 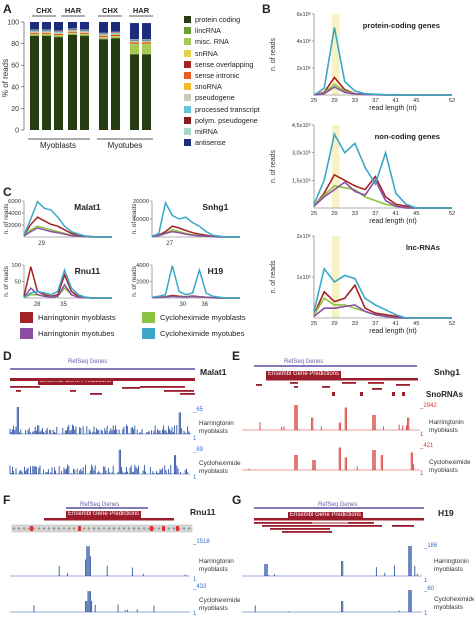 What do you see at coordinates (194, 317) in the screenshot?
I see `legend-item-cycloheximide-myoblasts: Cycloheximide myoblasts` at bounding box center [194, 317].